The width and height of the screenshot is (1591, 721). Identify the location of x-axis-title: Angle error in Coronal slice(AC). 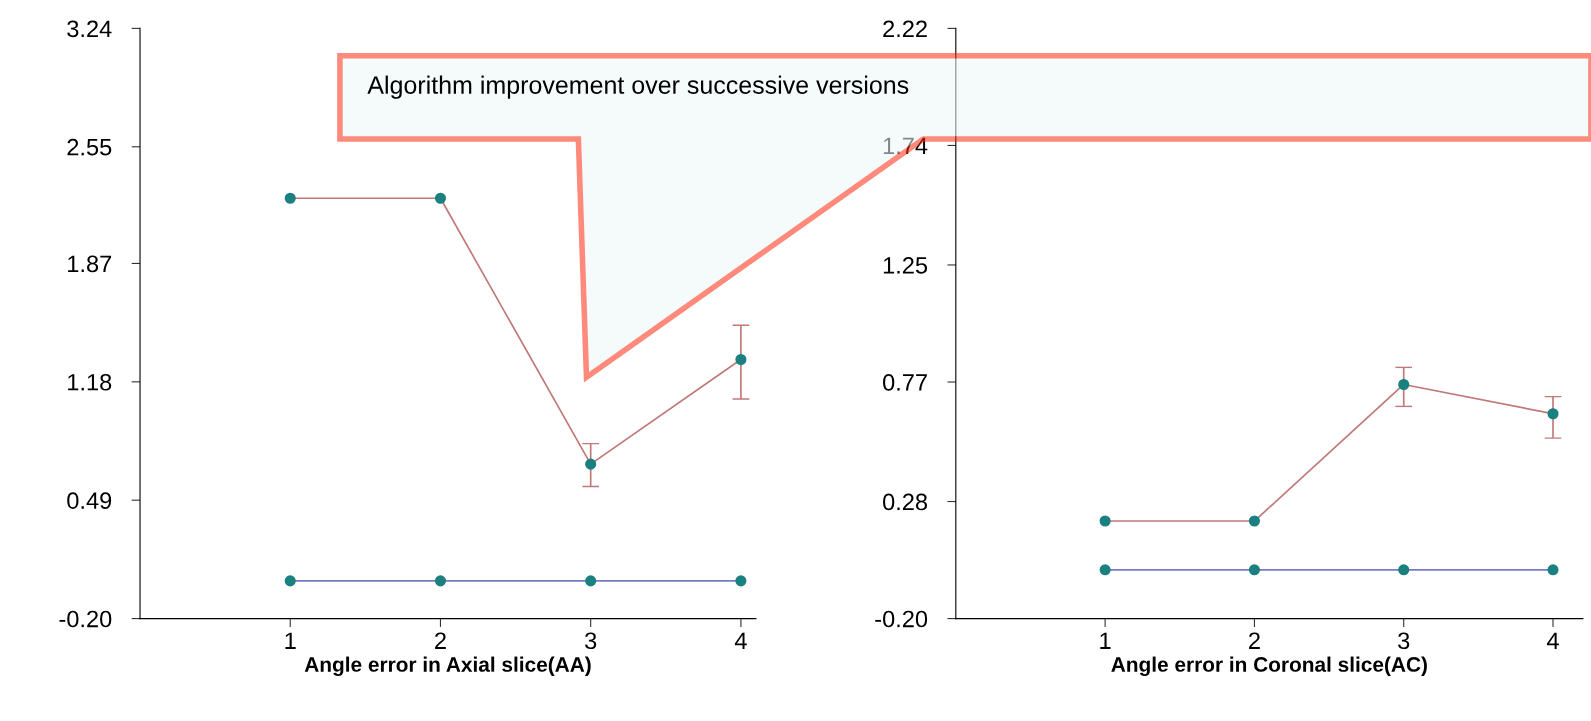
(1269, 666).